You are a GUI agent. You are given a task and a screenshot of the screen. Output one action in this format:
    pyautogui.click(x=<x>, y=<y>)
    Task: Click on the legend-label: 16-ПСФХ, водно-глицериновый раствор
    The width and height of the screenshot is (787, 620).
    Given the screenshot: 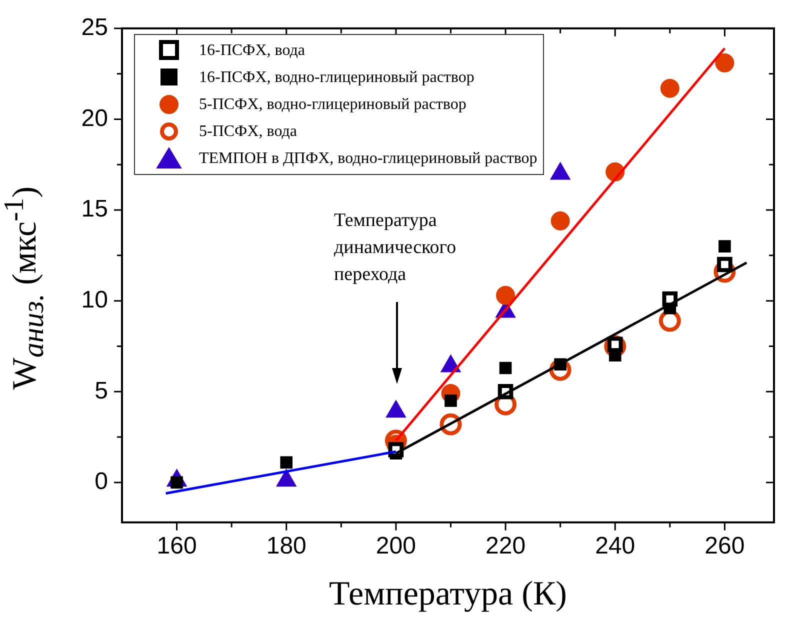 What is the action you would take?
    pyautogui.click(x=336, y=77)
    